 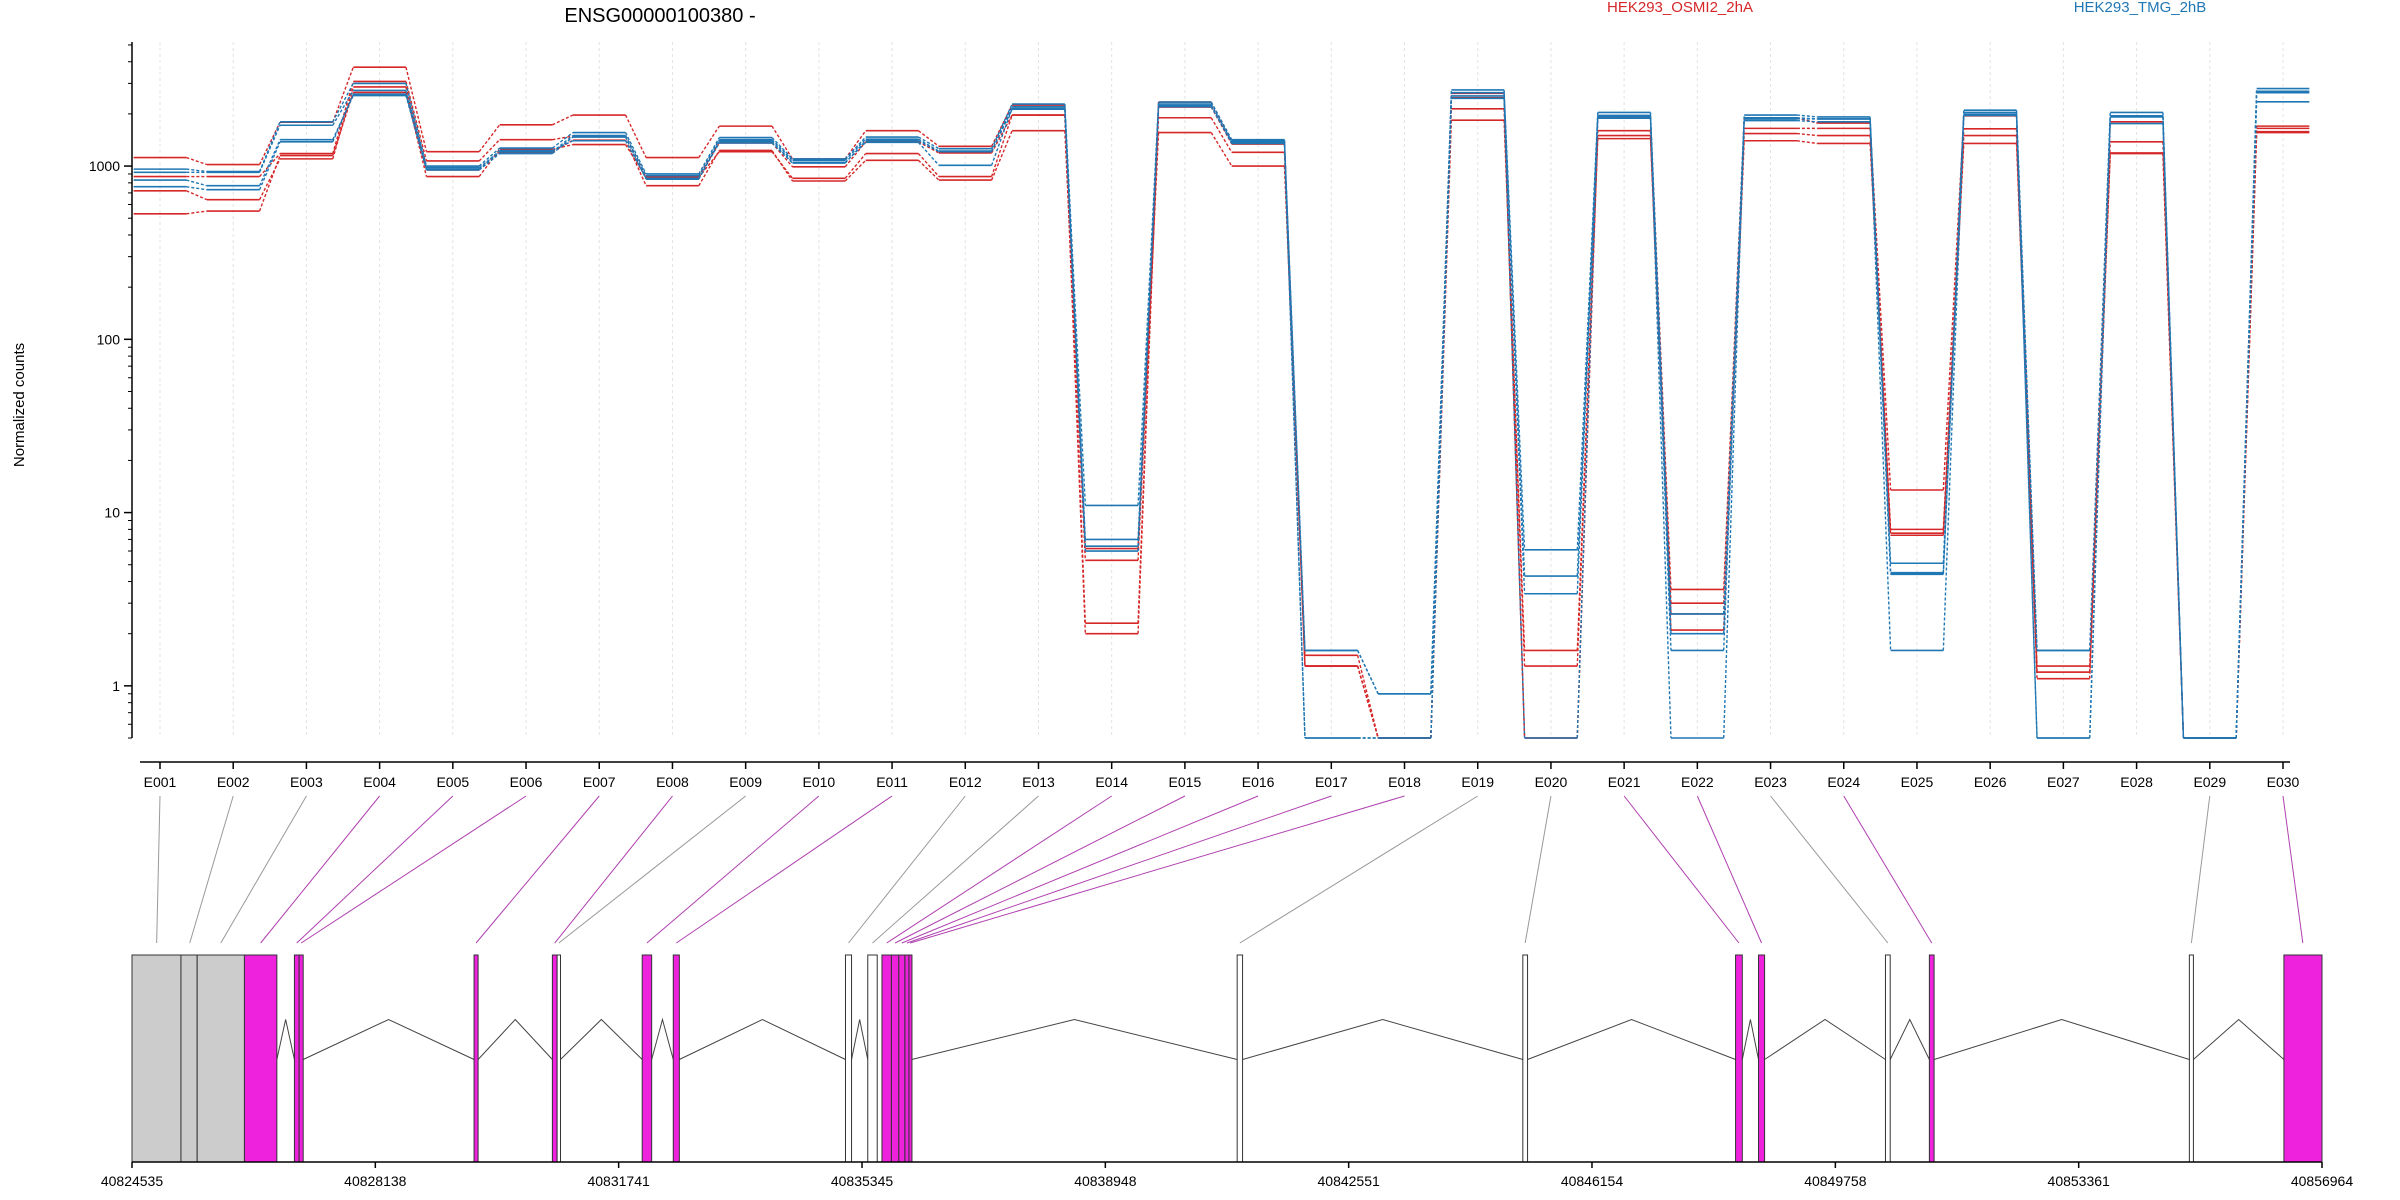 What do you see at coordinates (263, 869) in the screenshot?
I see `connector-e003` at bounding box center [263, 869].